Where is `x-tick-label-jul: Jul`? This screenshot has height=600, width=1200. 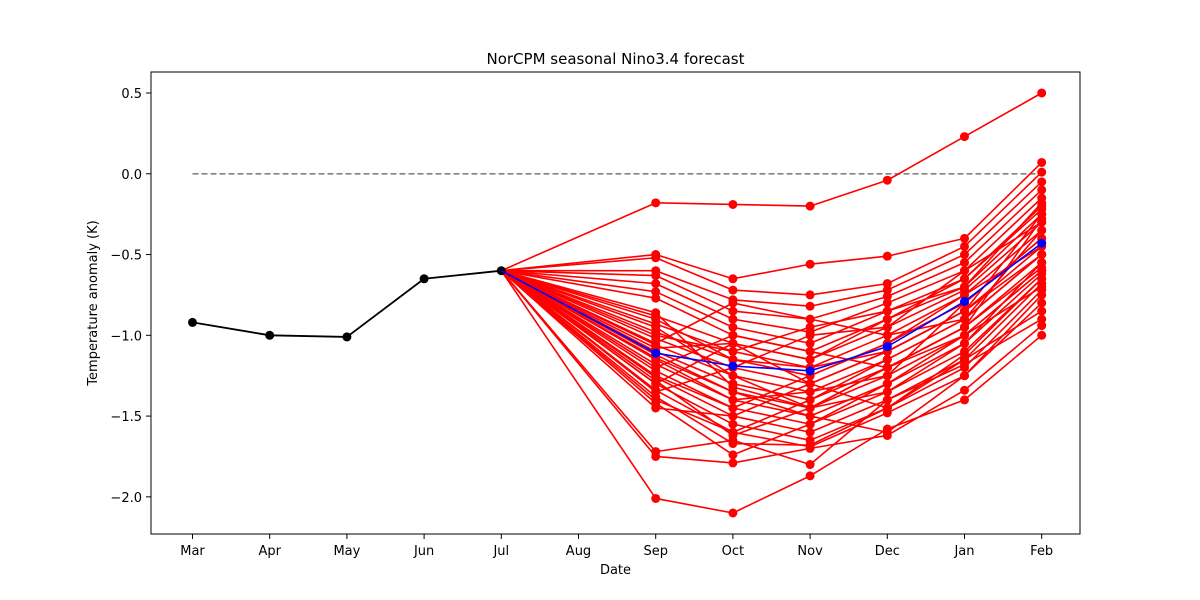
x-tick-label-jul: Jul is located at coordinates (500, 551).